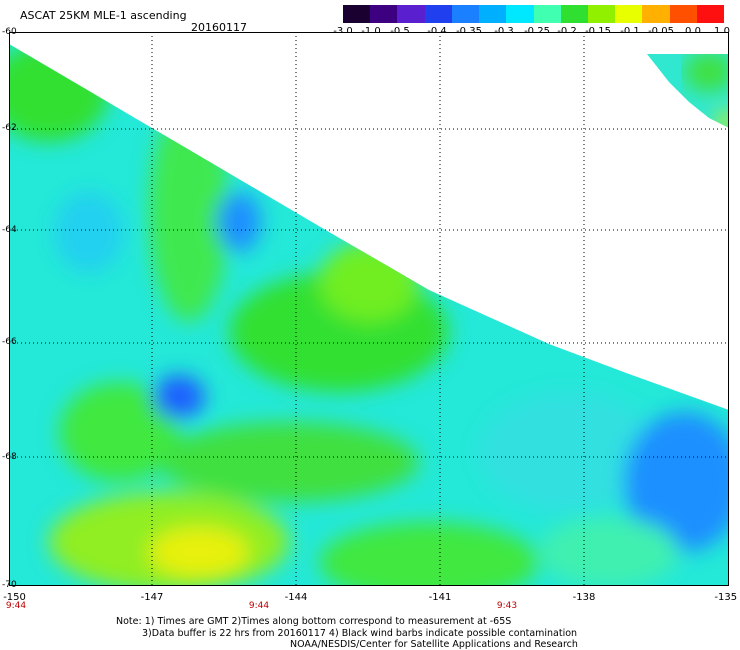 The image size is (740, 650). What do you see at coordinates (567, 31) in the screenshot?
I see `colorbar-label: -0.2` at bounding box center [567, 31].